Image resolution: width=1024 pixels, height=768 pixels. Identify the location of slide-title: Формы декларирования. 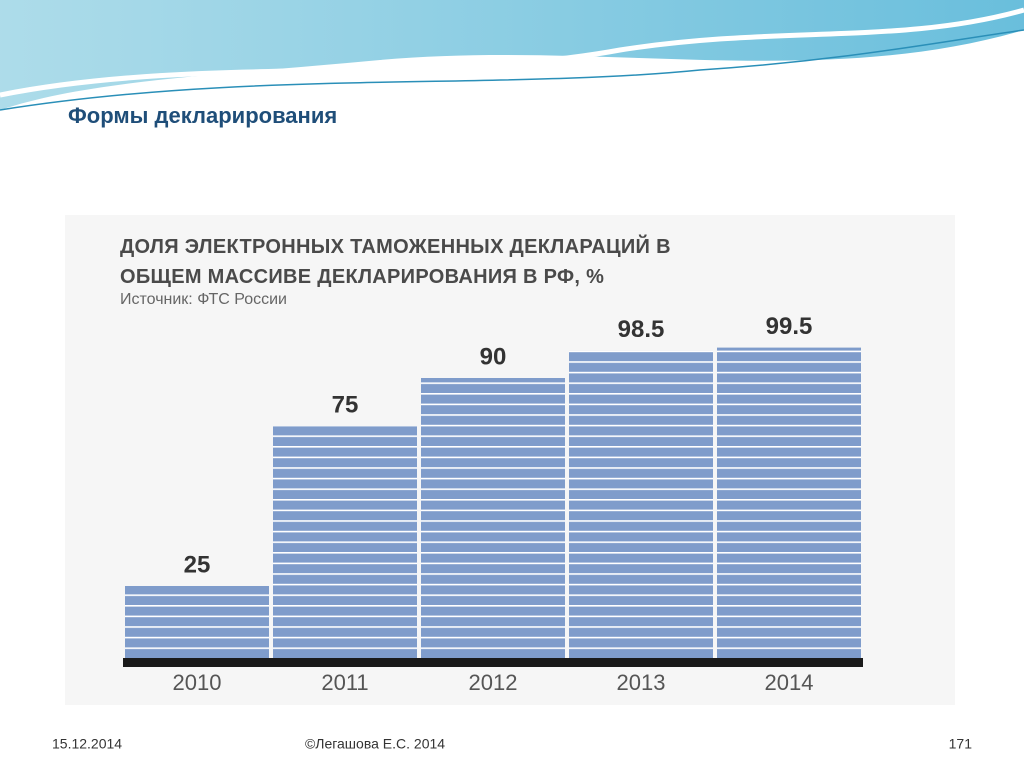
(202, 115).